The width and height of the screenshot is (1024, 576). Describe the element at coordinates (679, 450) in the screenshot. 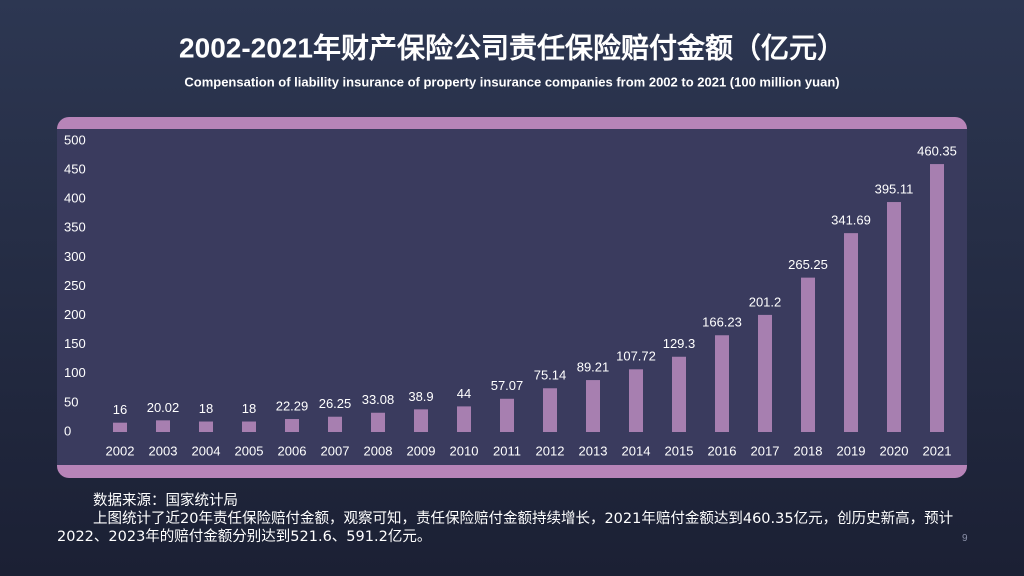

I see `x-tick-label: 2015` at that location.